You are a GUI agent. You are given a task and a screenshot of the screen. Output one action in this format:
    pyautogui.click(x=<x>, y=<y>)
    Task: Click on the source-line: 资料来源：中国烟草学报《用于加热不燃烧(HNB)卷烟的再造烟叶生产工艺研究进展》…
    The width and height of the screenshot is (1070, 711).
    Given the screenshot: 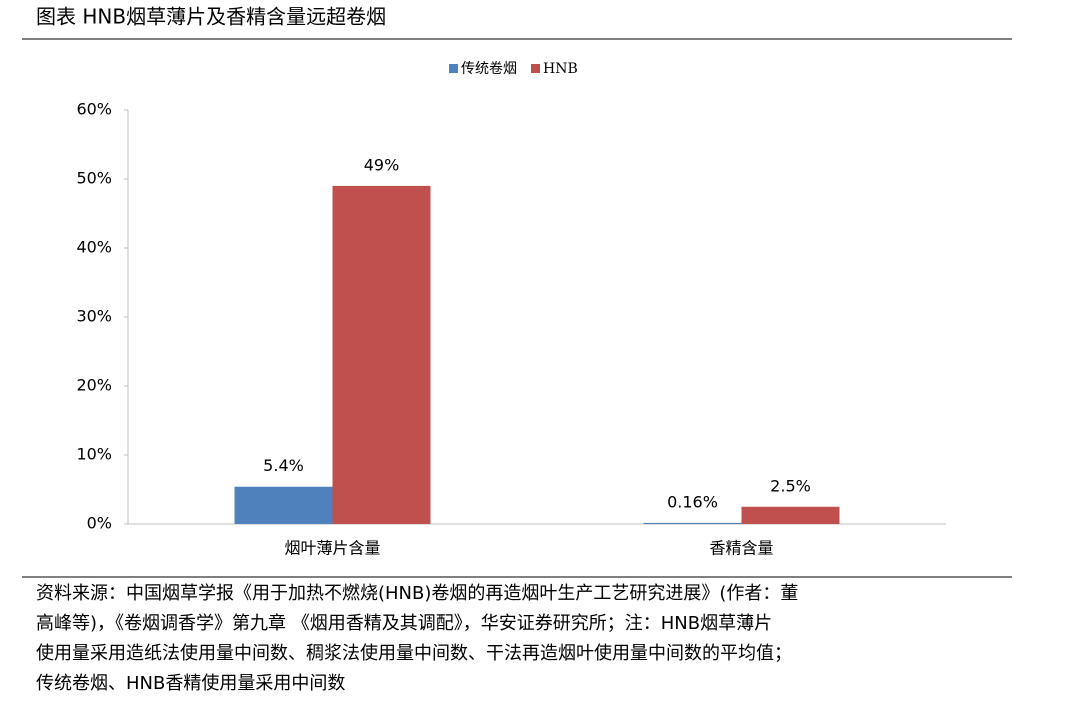 What is the action you would take?
    pyautogui.click(x=417, y=593)
    